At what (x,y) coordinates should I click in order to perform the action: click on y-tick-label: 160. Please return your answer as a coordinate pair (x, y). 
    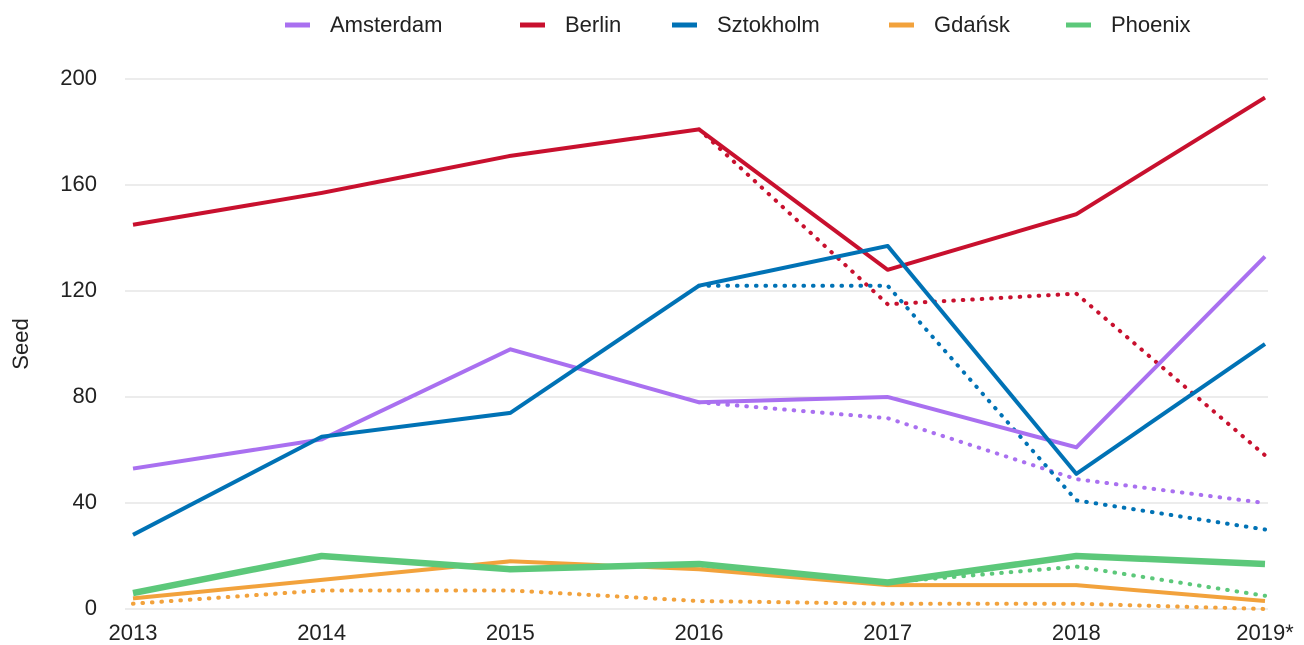
    Looking at the image, I should click on (78, 183).